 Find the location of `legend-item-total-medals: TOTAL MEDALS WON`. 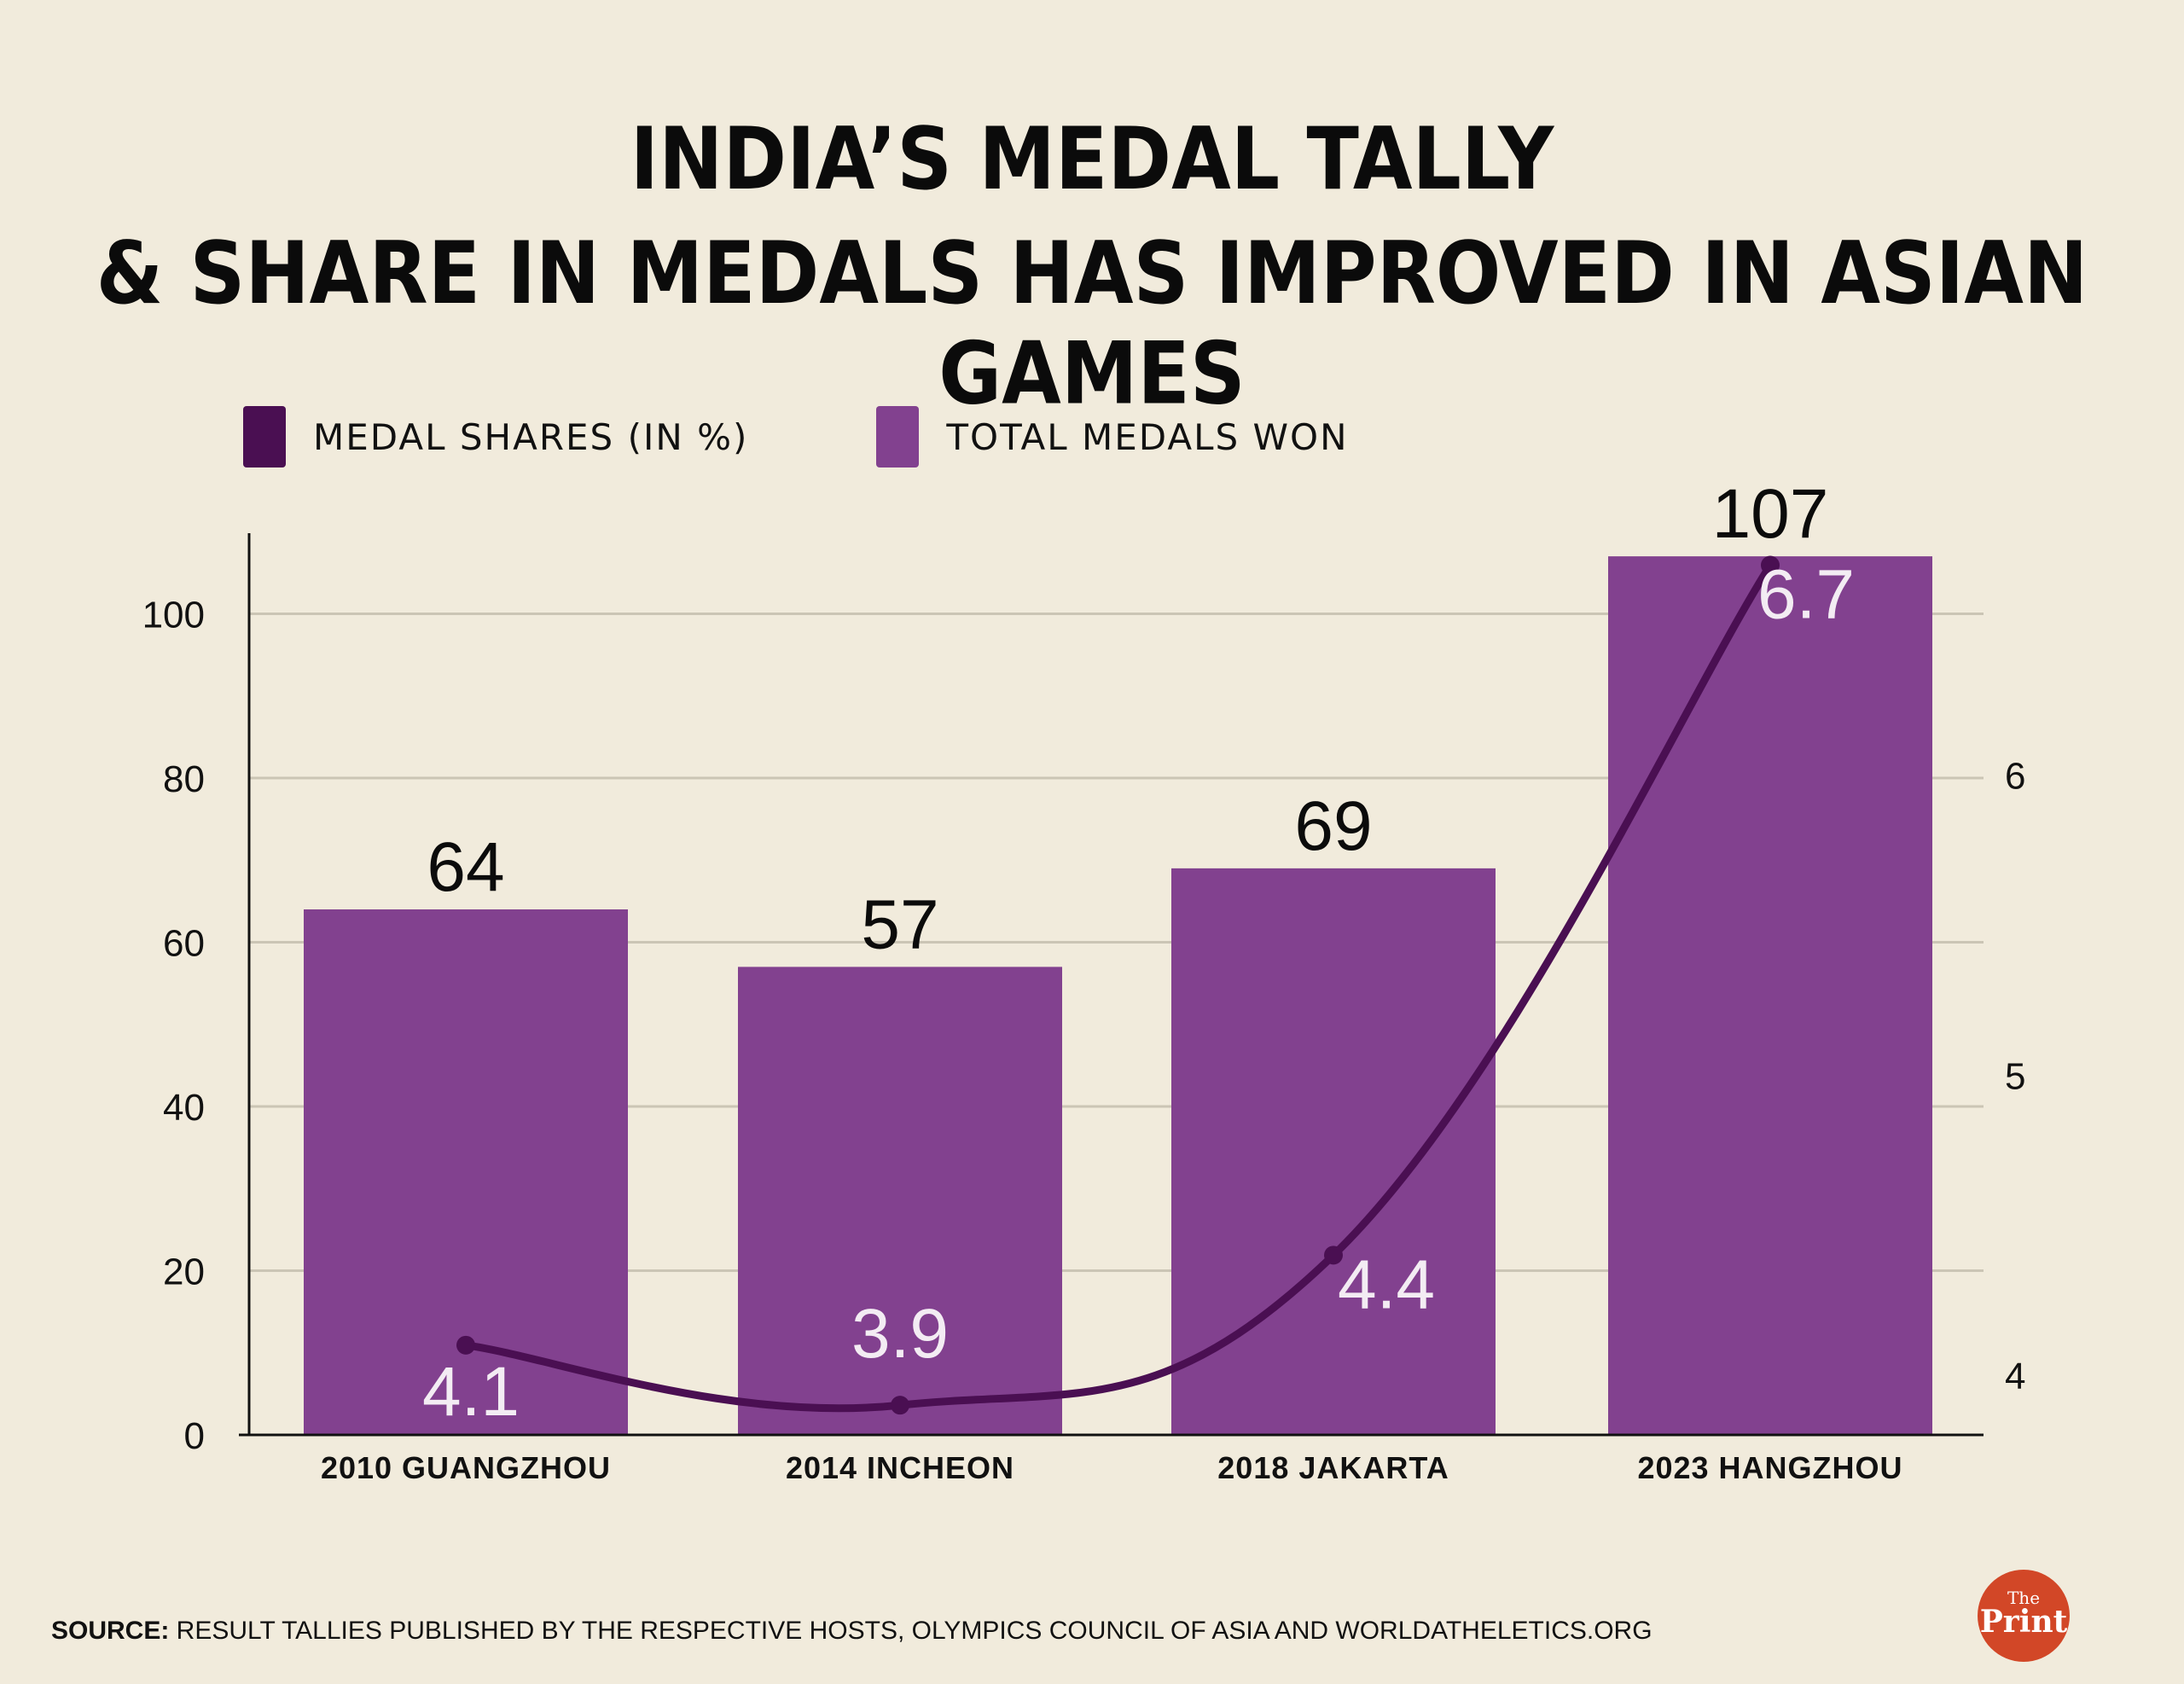

legend-item-total-medals: TOTAL MEDALS WON is located at coordinates (1112, 436).